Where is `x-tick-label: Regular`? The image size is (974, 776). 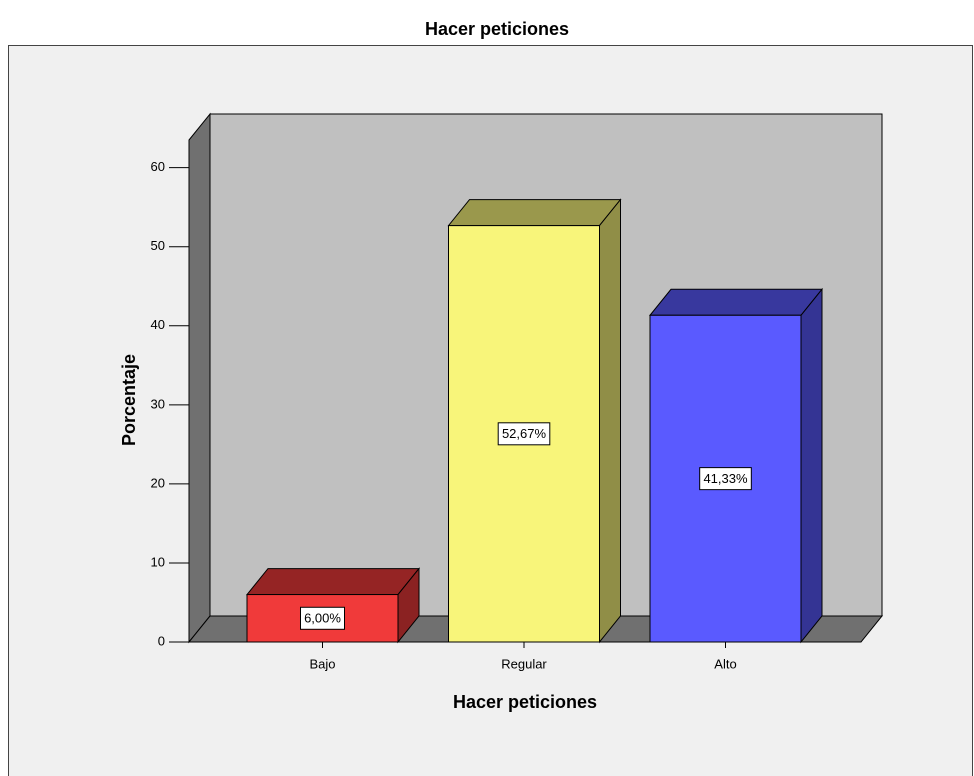 x-tick-label: Regular is located at coordinates (524, 663).